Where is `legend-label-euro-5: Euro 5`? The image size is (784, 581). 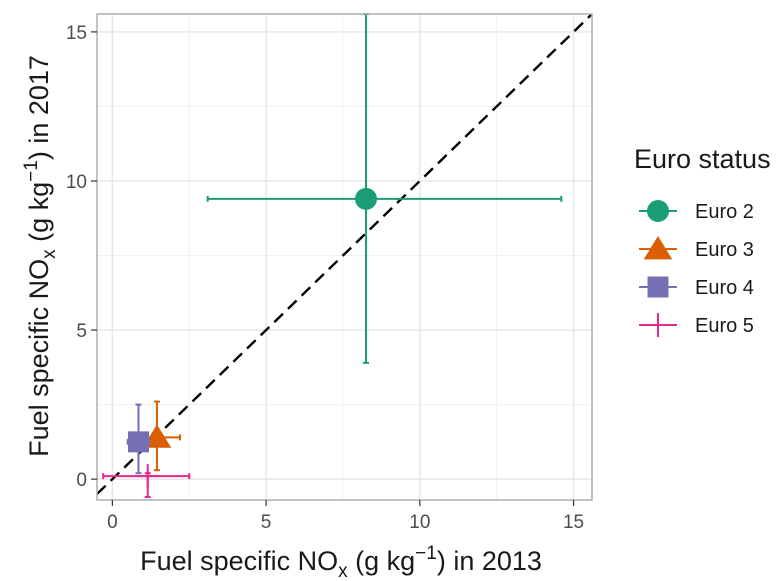 legend-label-euro-5: Euro 5 is located at coordinates (724, 326).